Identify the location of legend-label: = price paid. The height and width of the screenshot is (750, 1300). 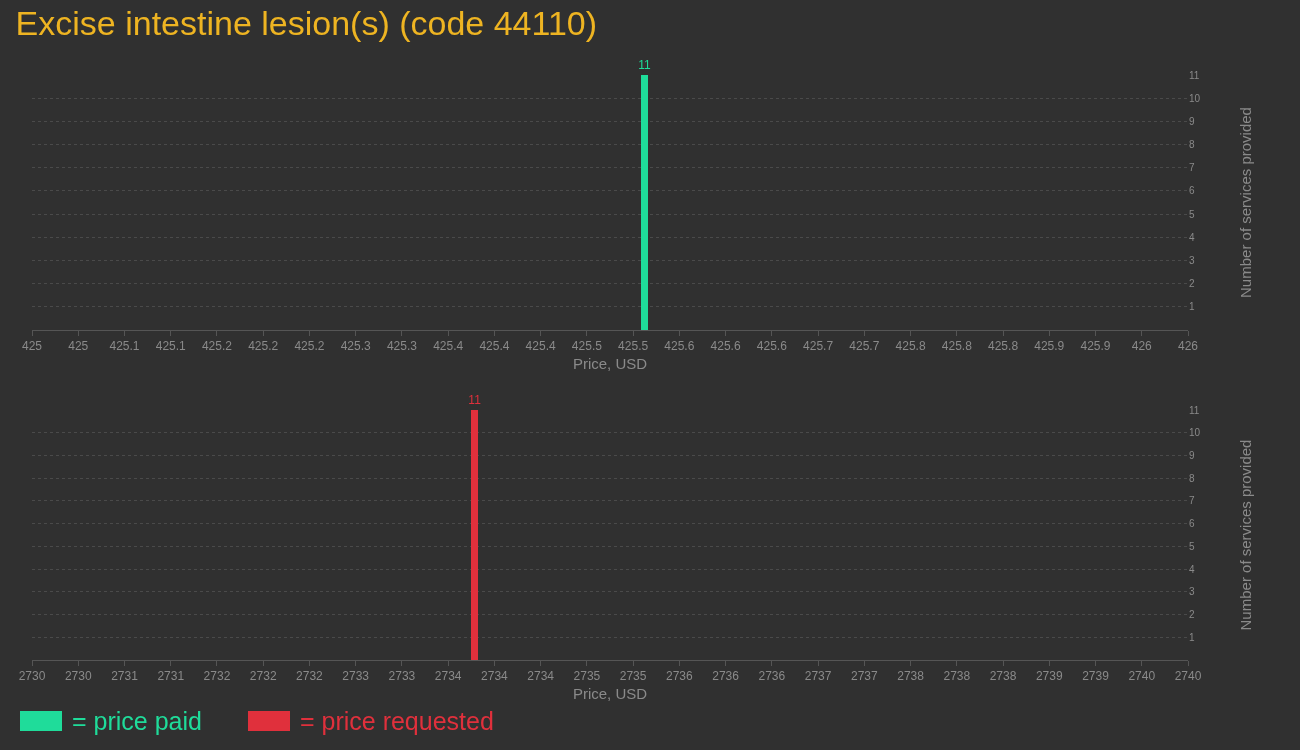
(137, 721).